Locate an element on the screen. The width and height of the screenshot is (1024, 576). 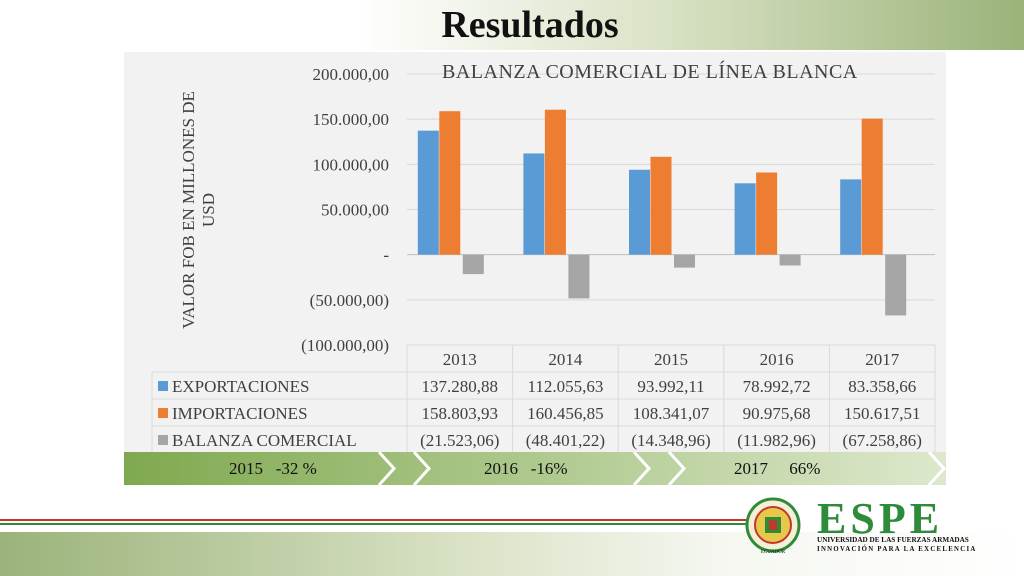
timeline-item-2016: 2016 -16% is located at coordinates (526, 468).